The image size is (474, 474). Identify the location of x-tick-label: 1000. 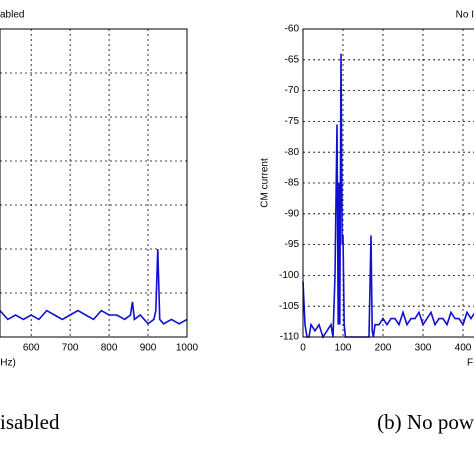
(187, 348).